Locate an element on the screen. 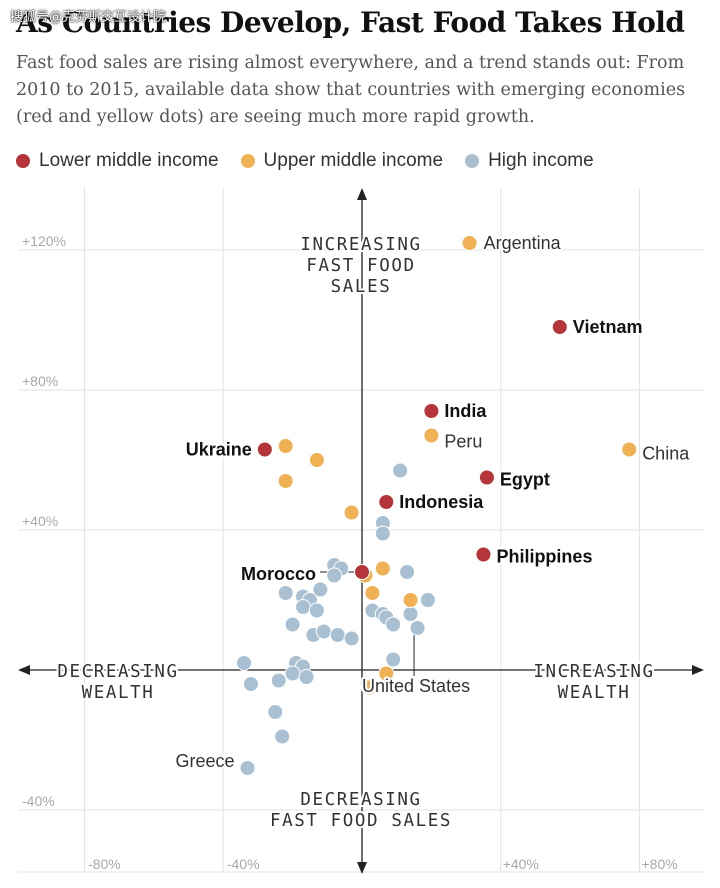  country-label: Vietnam is located at coordinates (608, 327).